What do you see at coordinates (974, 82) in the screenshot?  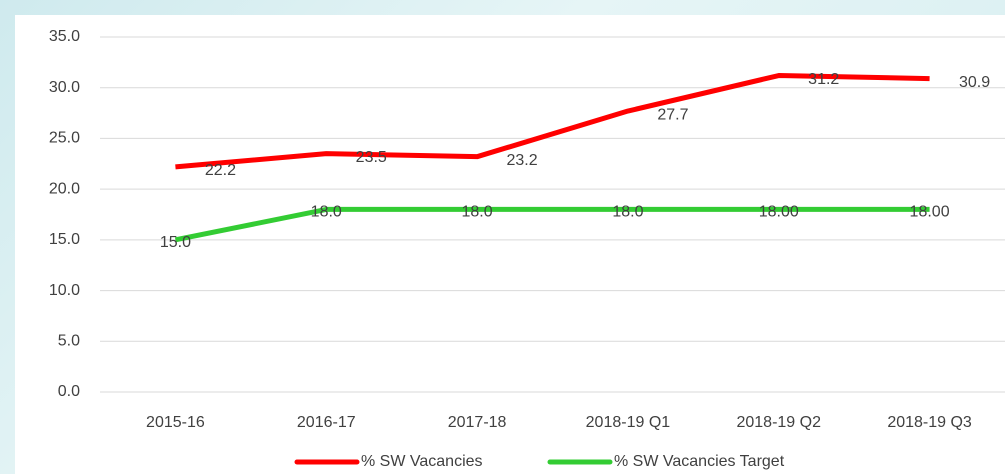 I see `data-label: 30.9` at bounding box center [974, 82].